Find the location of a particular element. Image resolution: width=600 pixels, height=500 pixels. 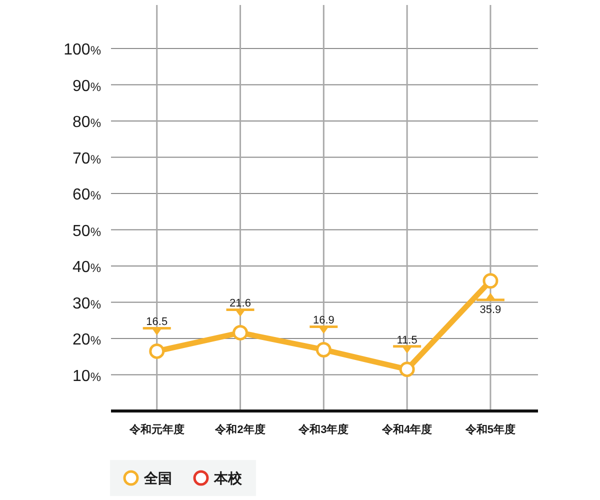

data-label: 11.5 is located at coordinates (407, 340).